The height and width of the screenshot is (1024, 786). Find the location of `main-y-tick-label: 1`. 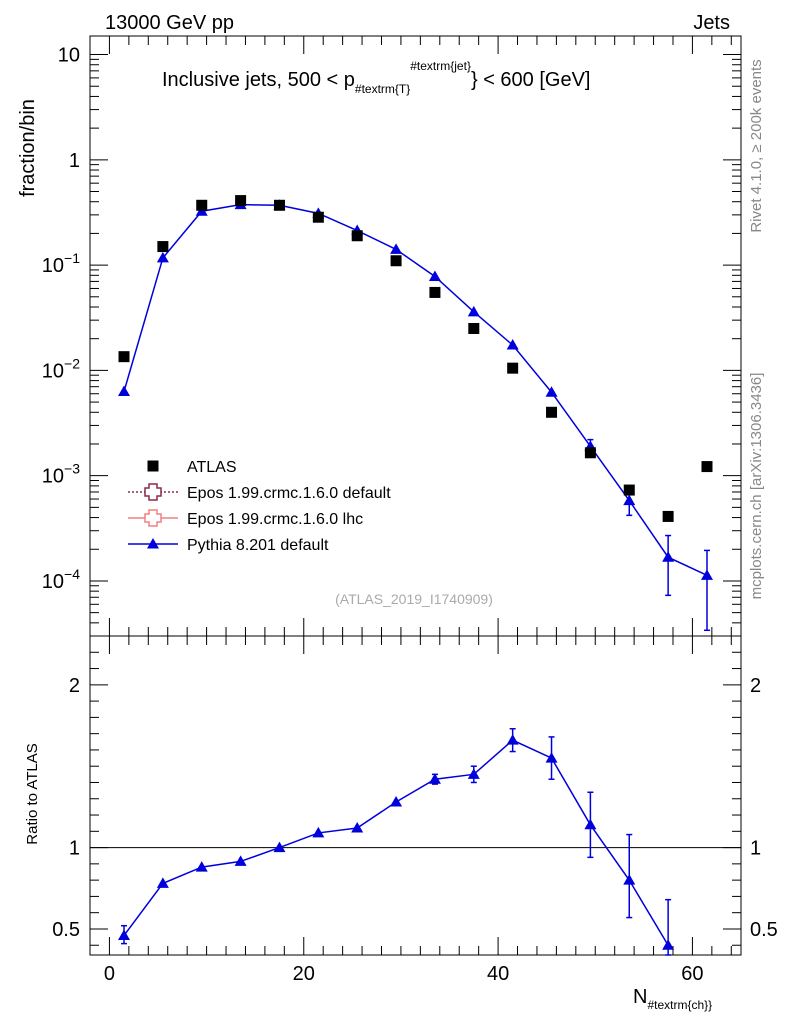

main-y-tick-label: 1 is located at coordinates (74, 161).